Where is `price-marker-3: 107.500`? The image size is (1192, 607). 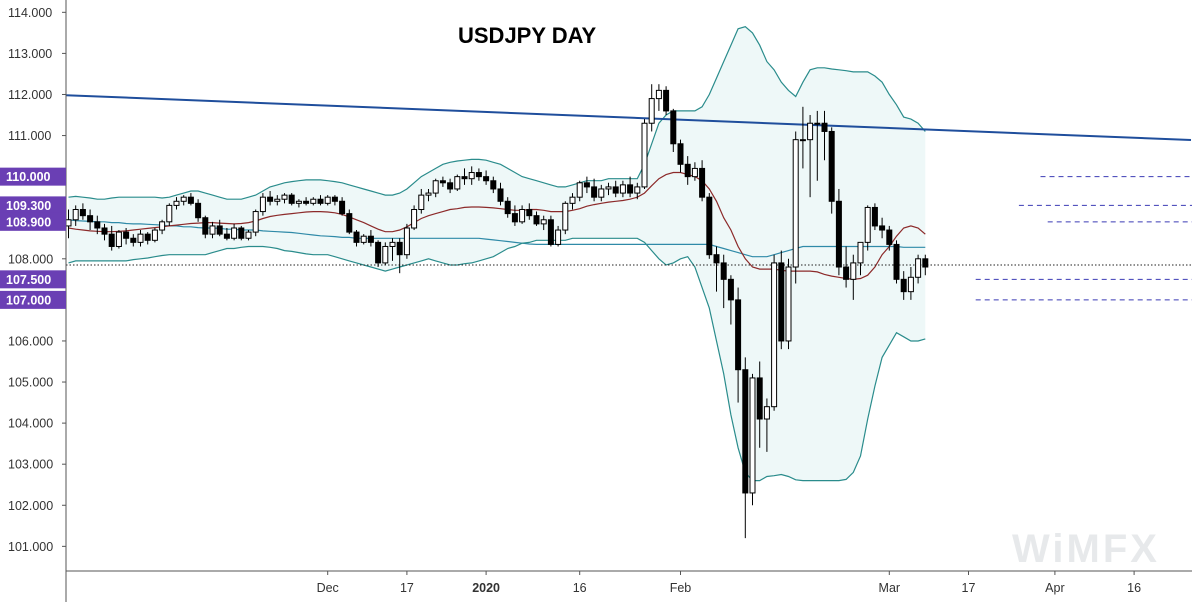 price-marker-3: 107.500 is located at coordinates (33, 279).